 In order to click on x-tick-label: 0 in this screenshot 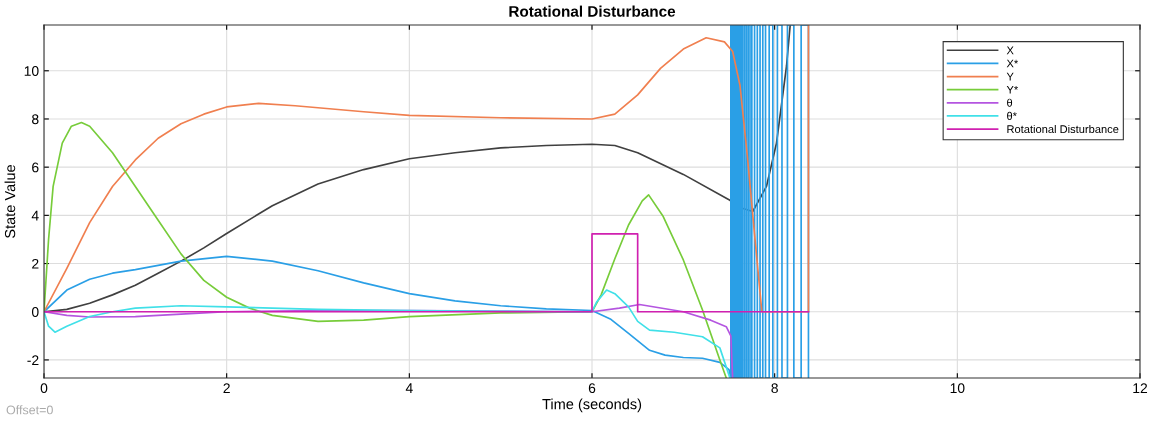, I will do `click(44, 388)`.